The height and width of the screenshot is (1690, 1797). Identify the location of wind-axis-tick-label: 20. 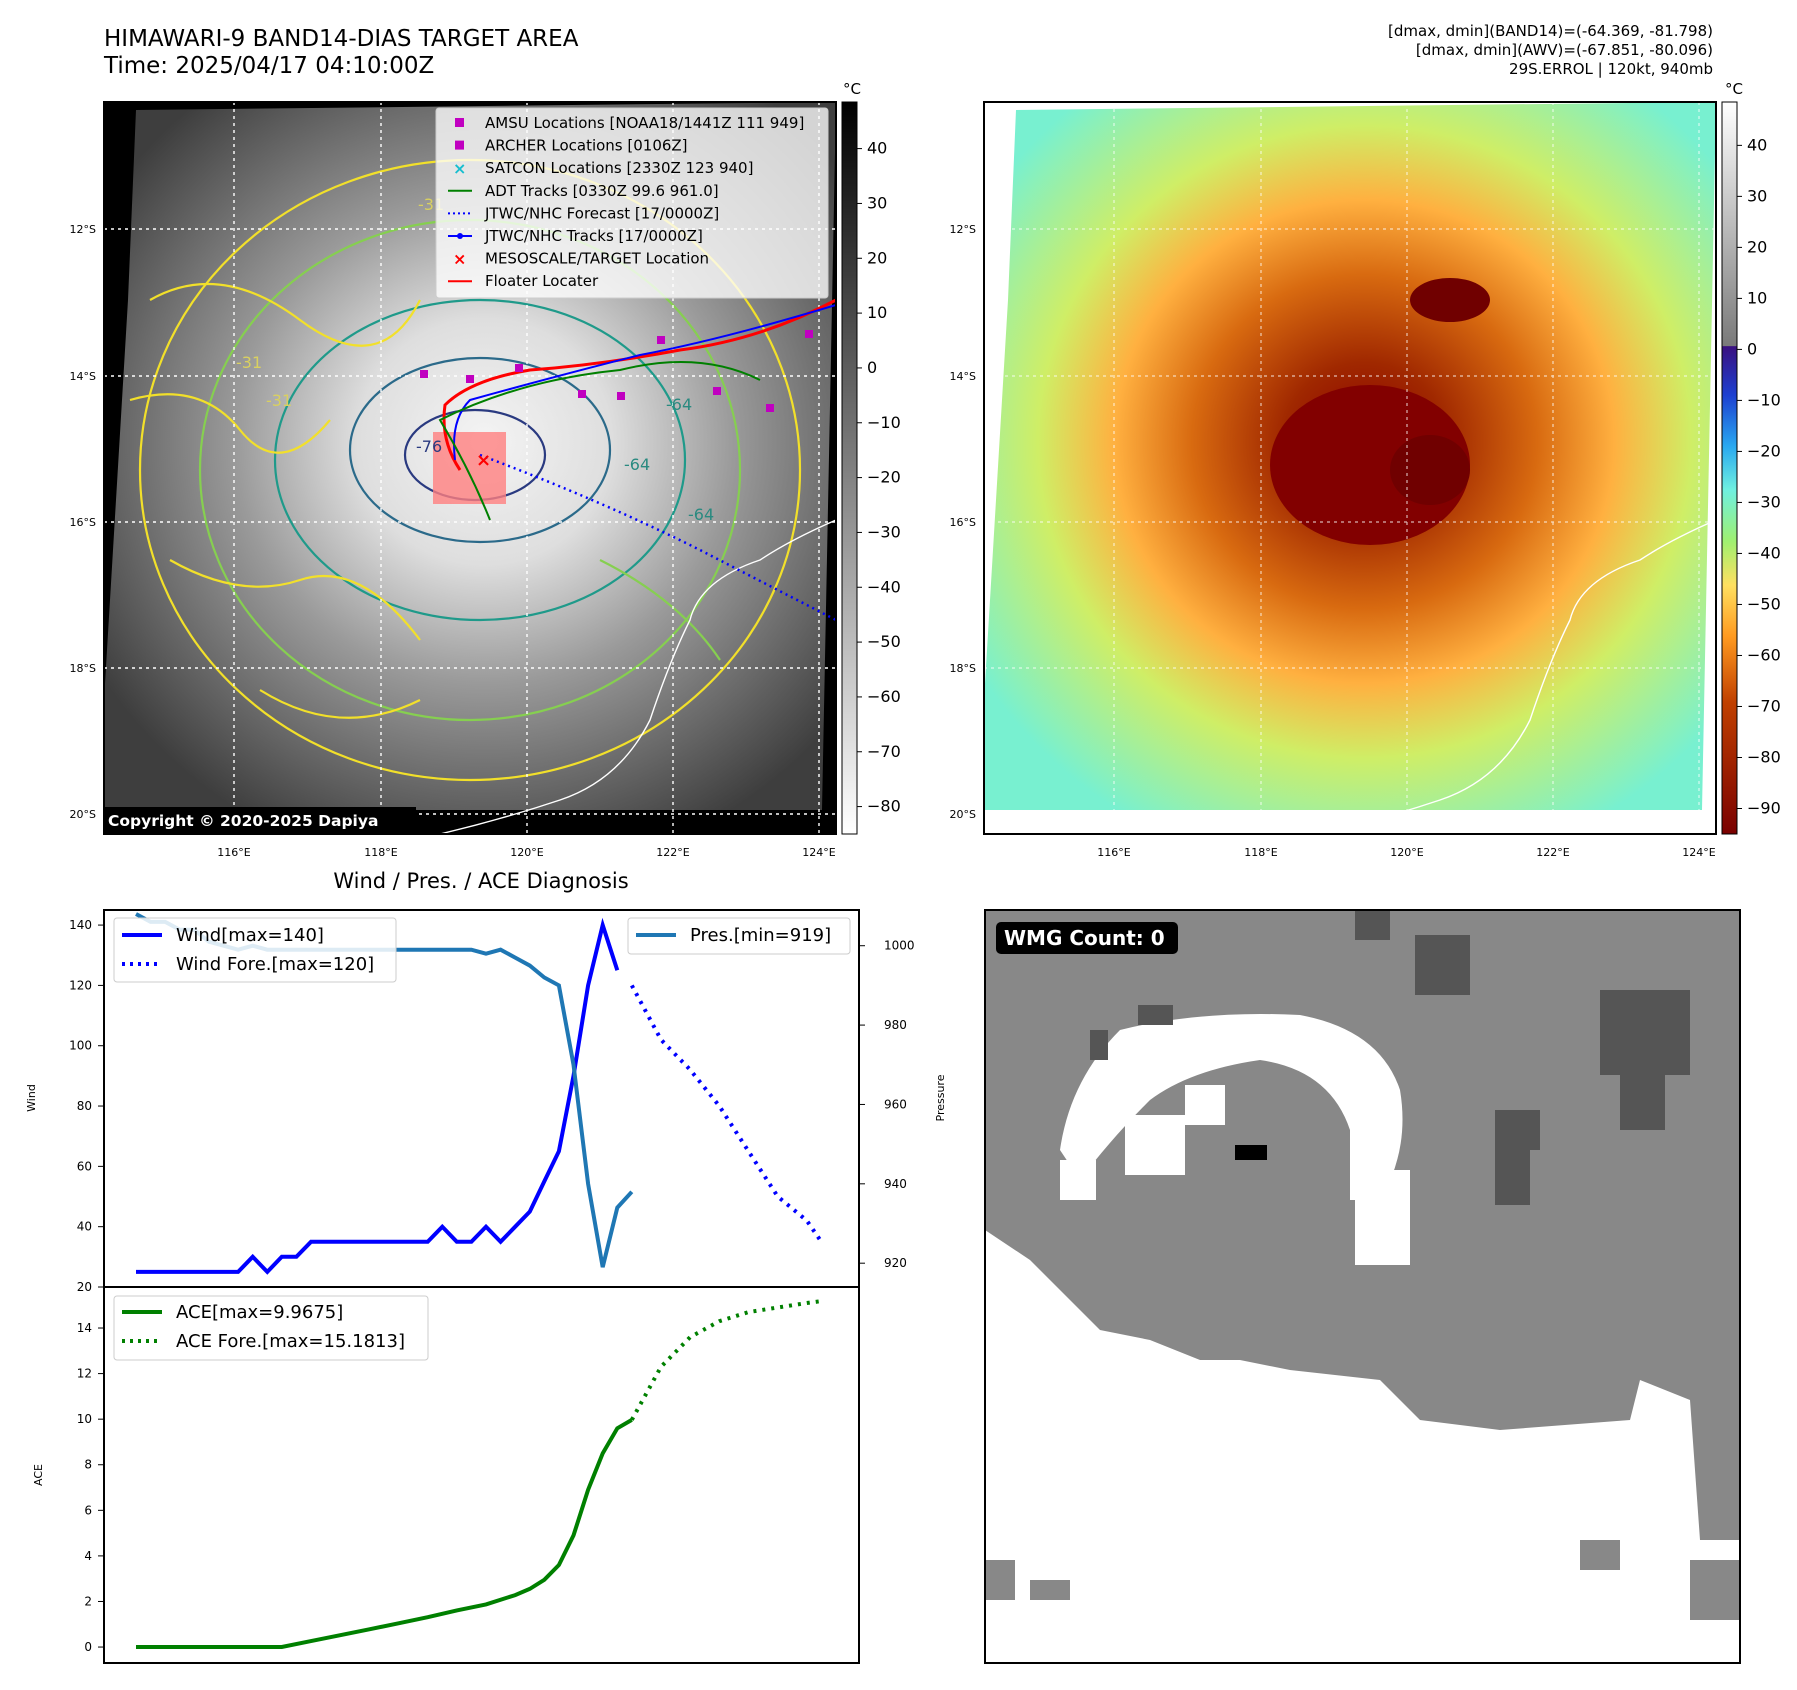
(84, 1287).